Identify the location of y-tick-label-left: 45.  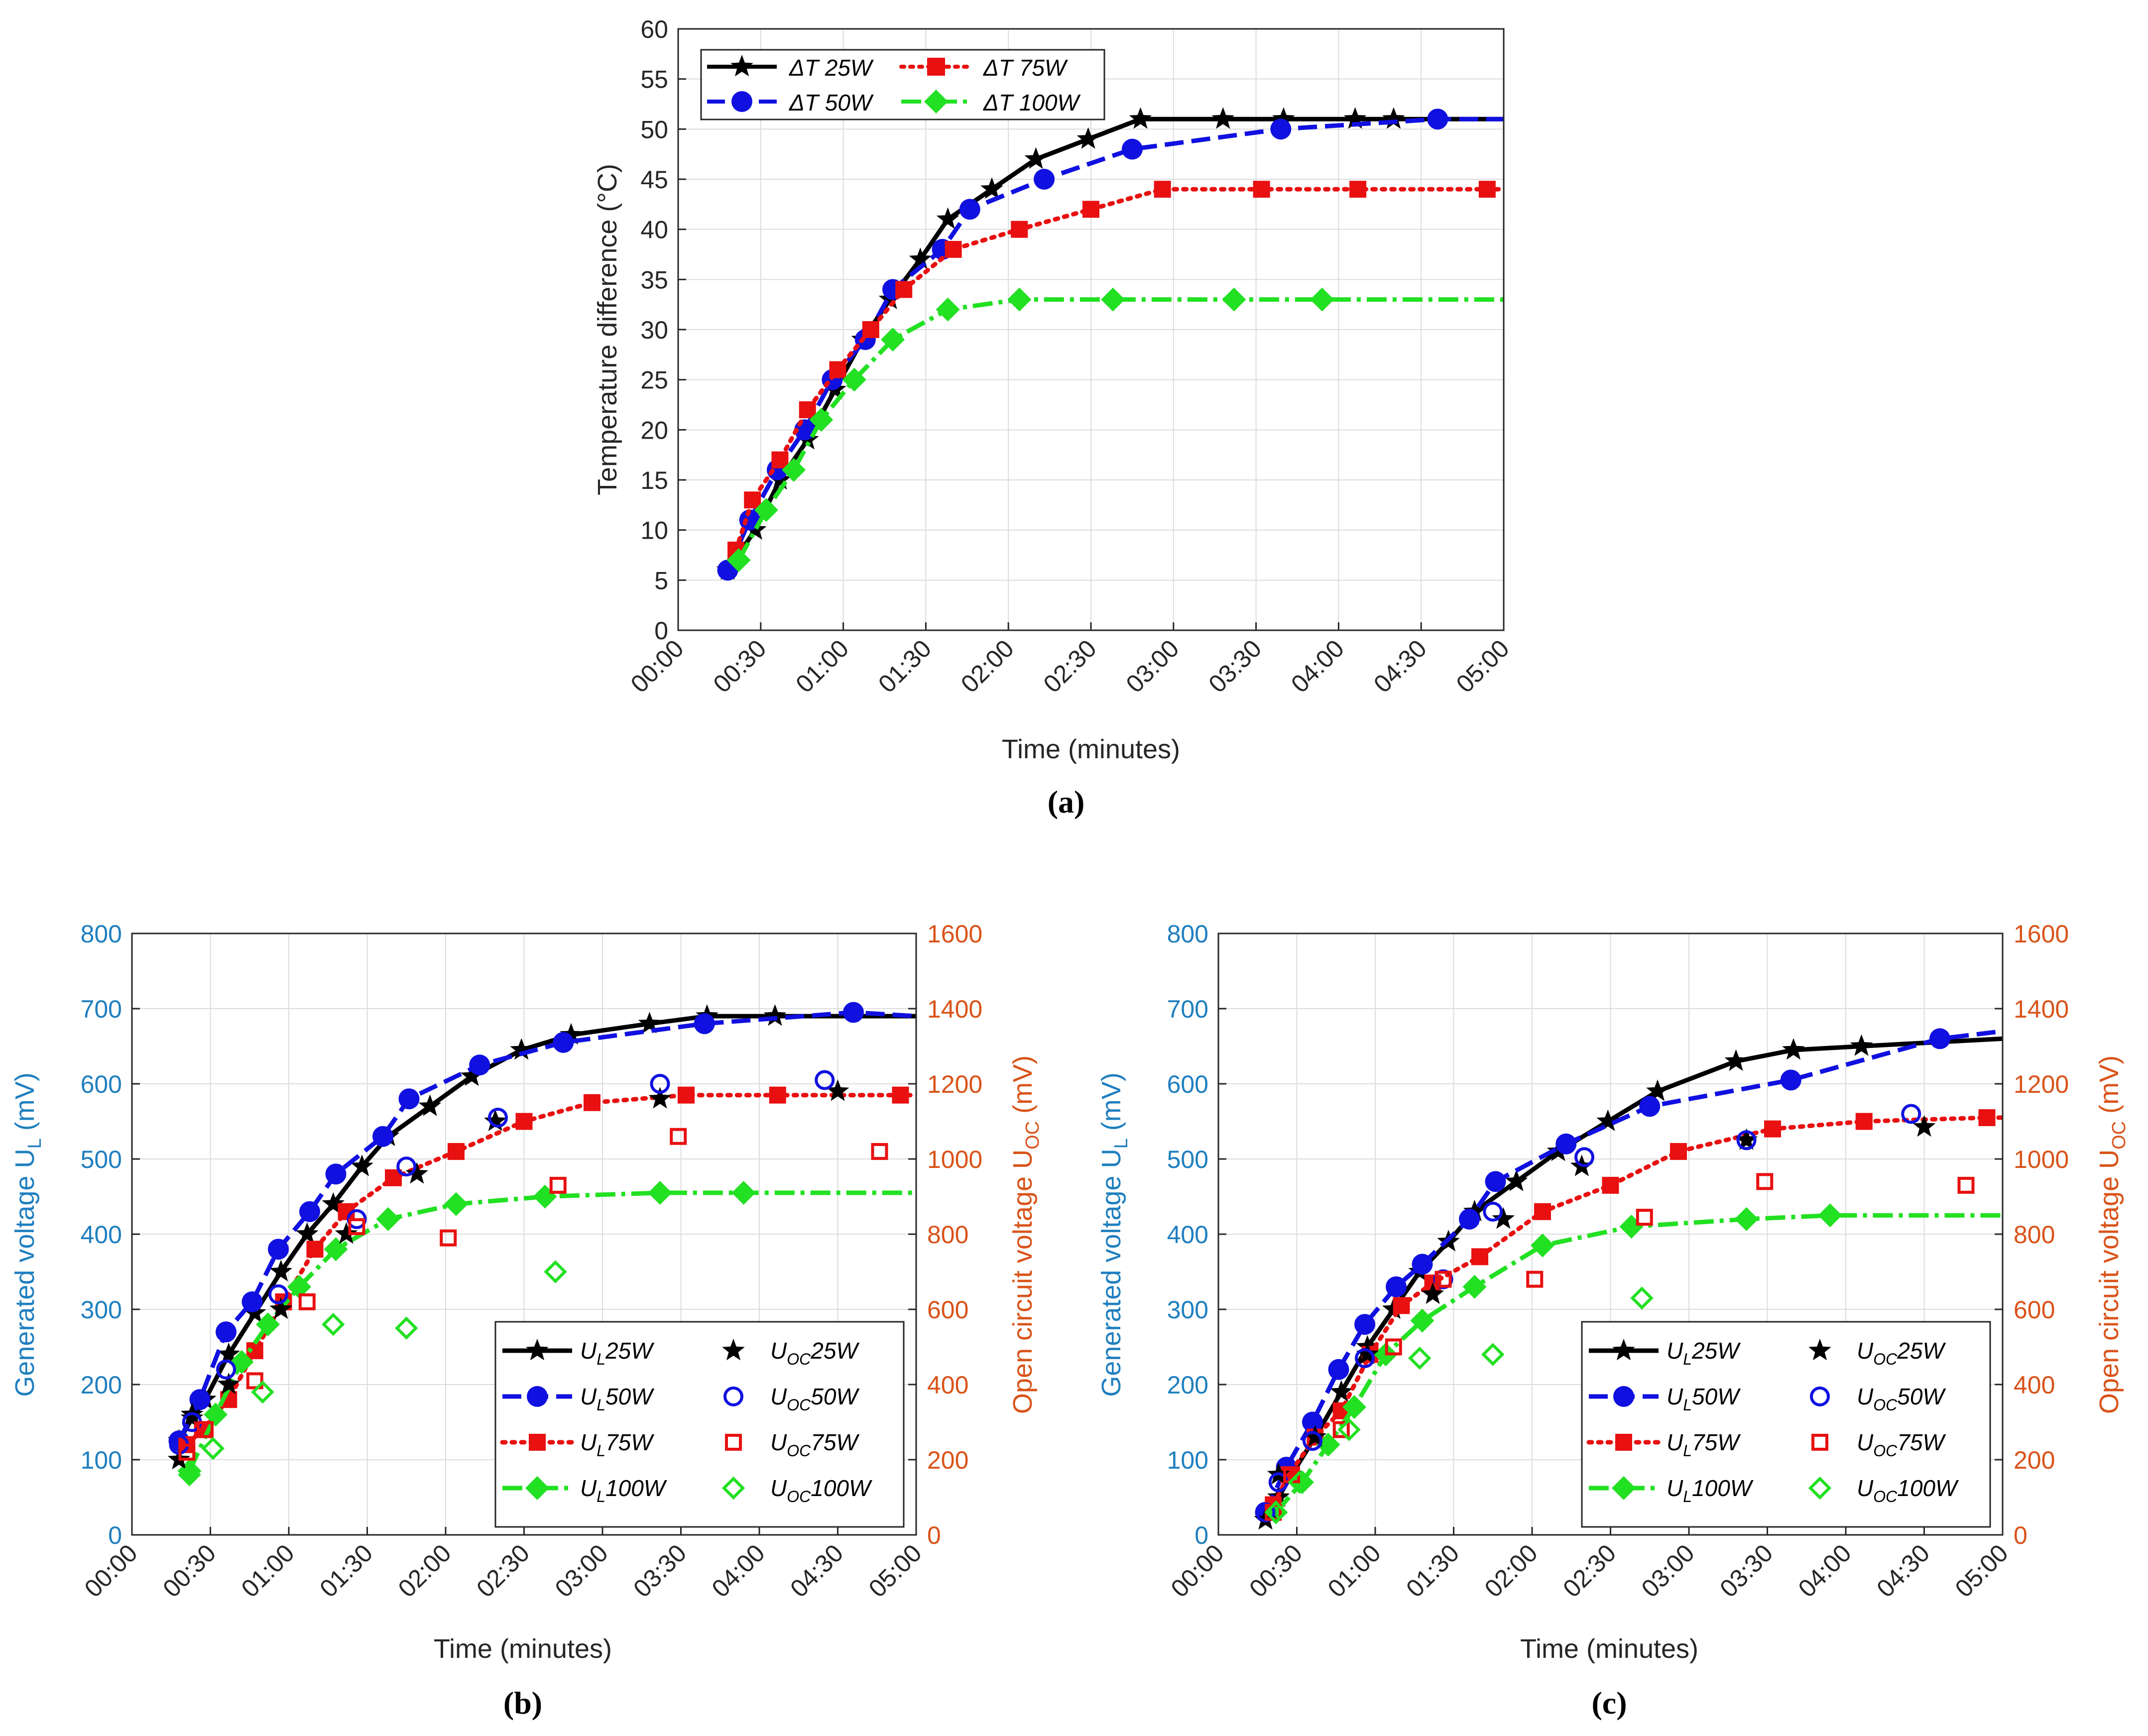
(654, 180).